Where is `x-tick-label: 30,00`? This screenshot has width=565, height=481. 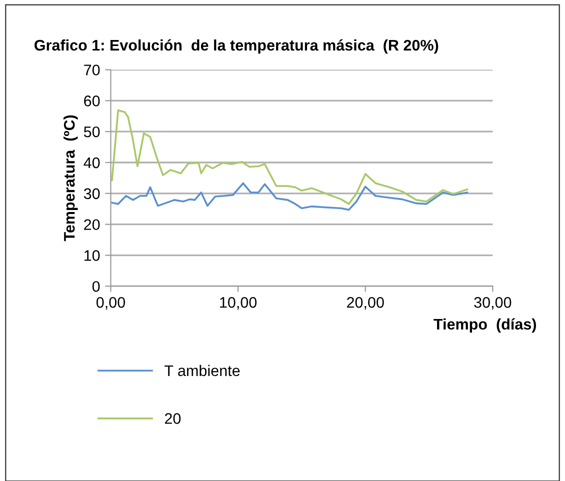
x-tick-label: 30,00 is located at coordinates (493, 303).